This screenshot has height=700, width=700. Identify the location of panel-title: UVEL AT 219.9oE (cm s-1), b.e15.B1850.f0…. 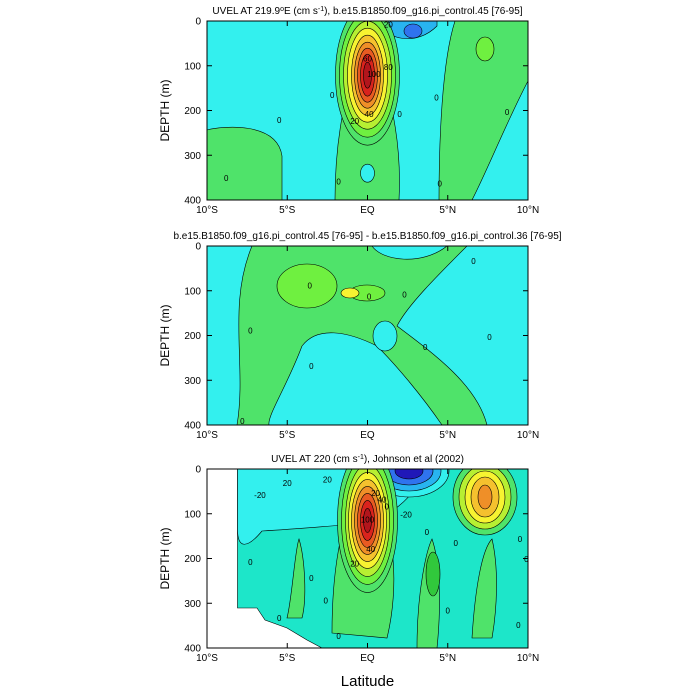
(367, 12).